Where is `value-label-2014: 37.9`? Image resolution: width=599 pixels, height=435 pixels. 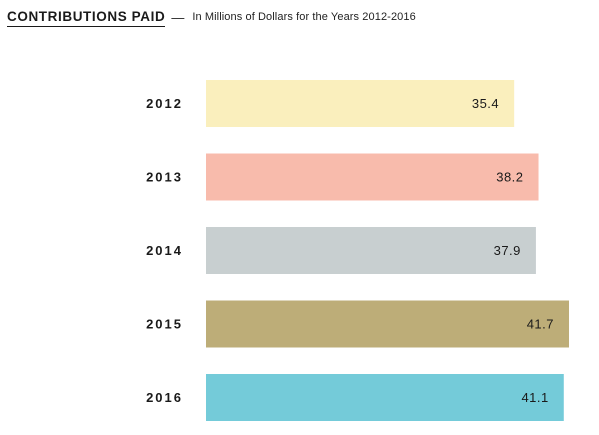 value-label-2014: 37.9 is located at coordinates (507, 250).